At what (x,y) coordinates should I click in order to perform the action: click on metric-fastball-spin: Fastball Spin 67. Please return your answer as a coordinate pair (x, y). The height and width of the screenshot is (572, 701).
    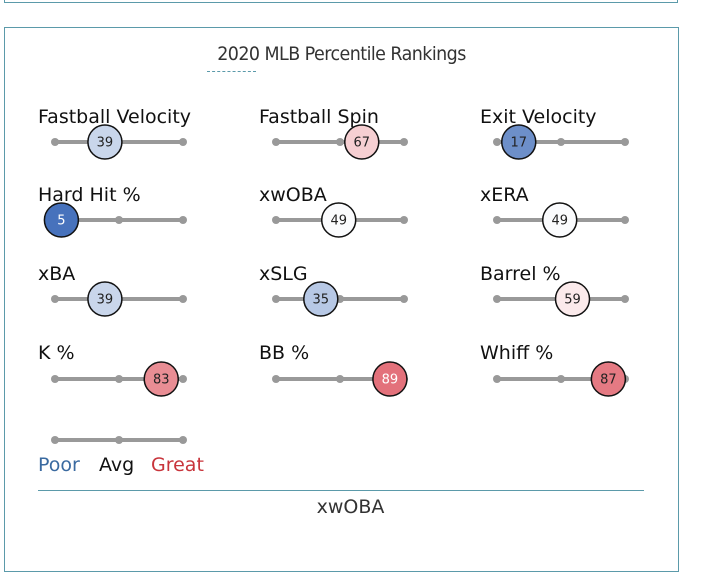
    Looking at the image, I should click on (333, 133).